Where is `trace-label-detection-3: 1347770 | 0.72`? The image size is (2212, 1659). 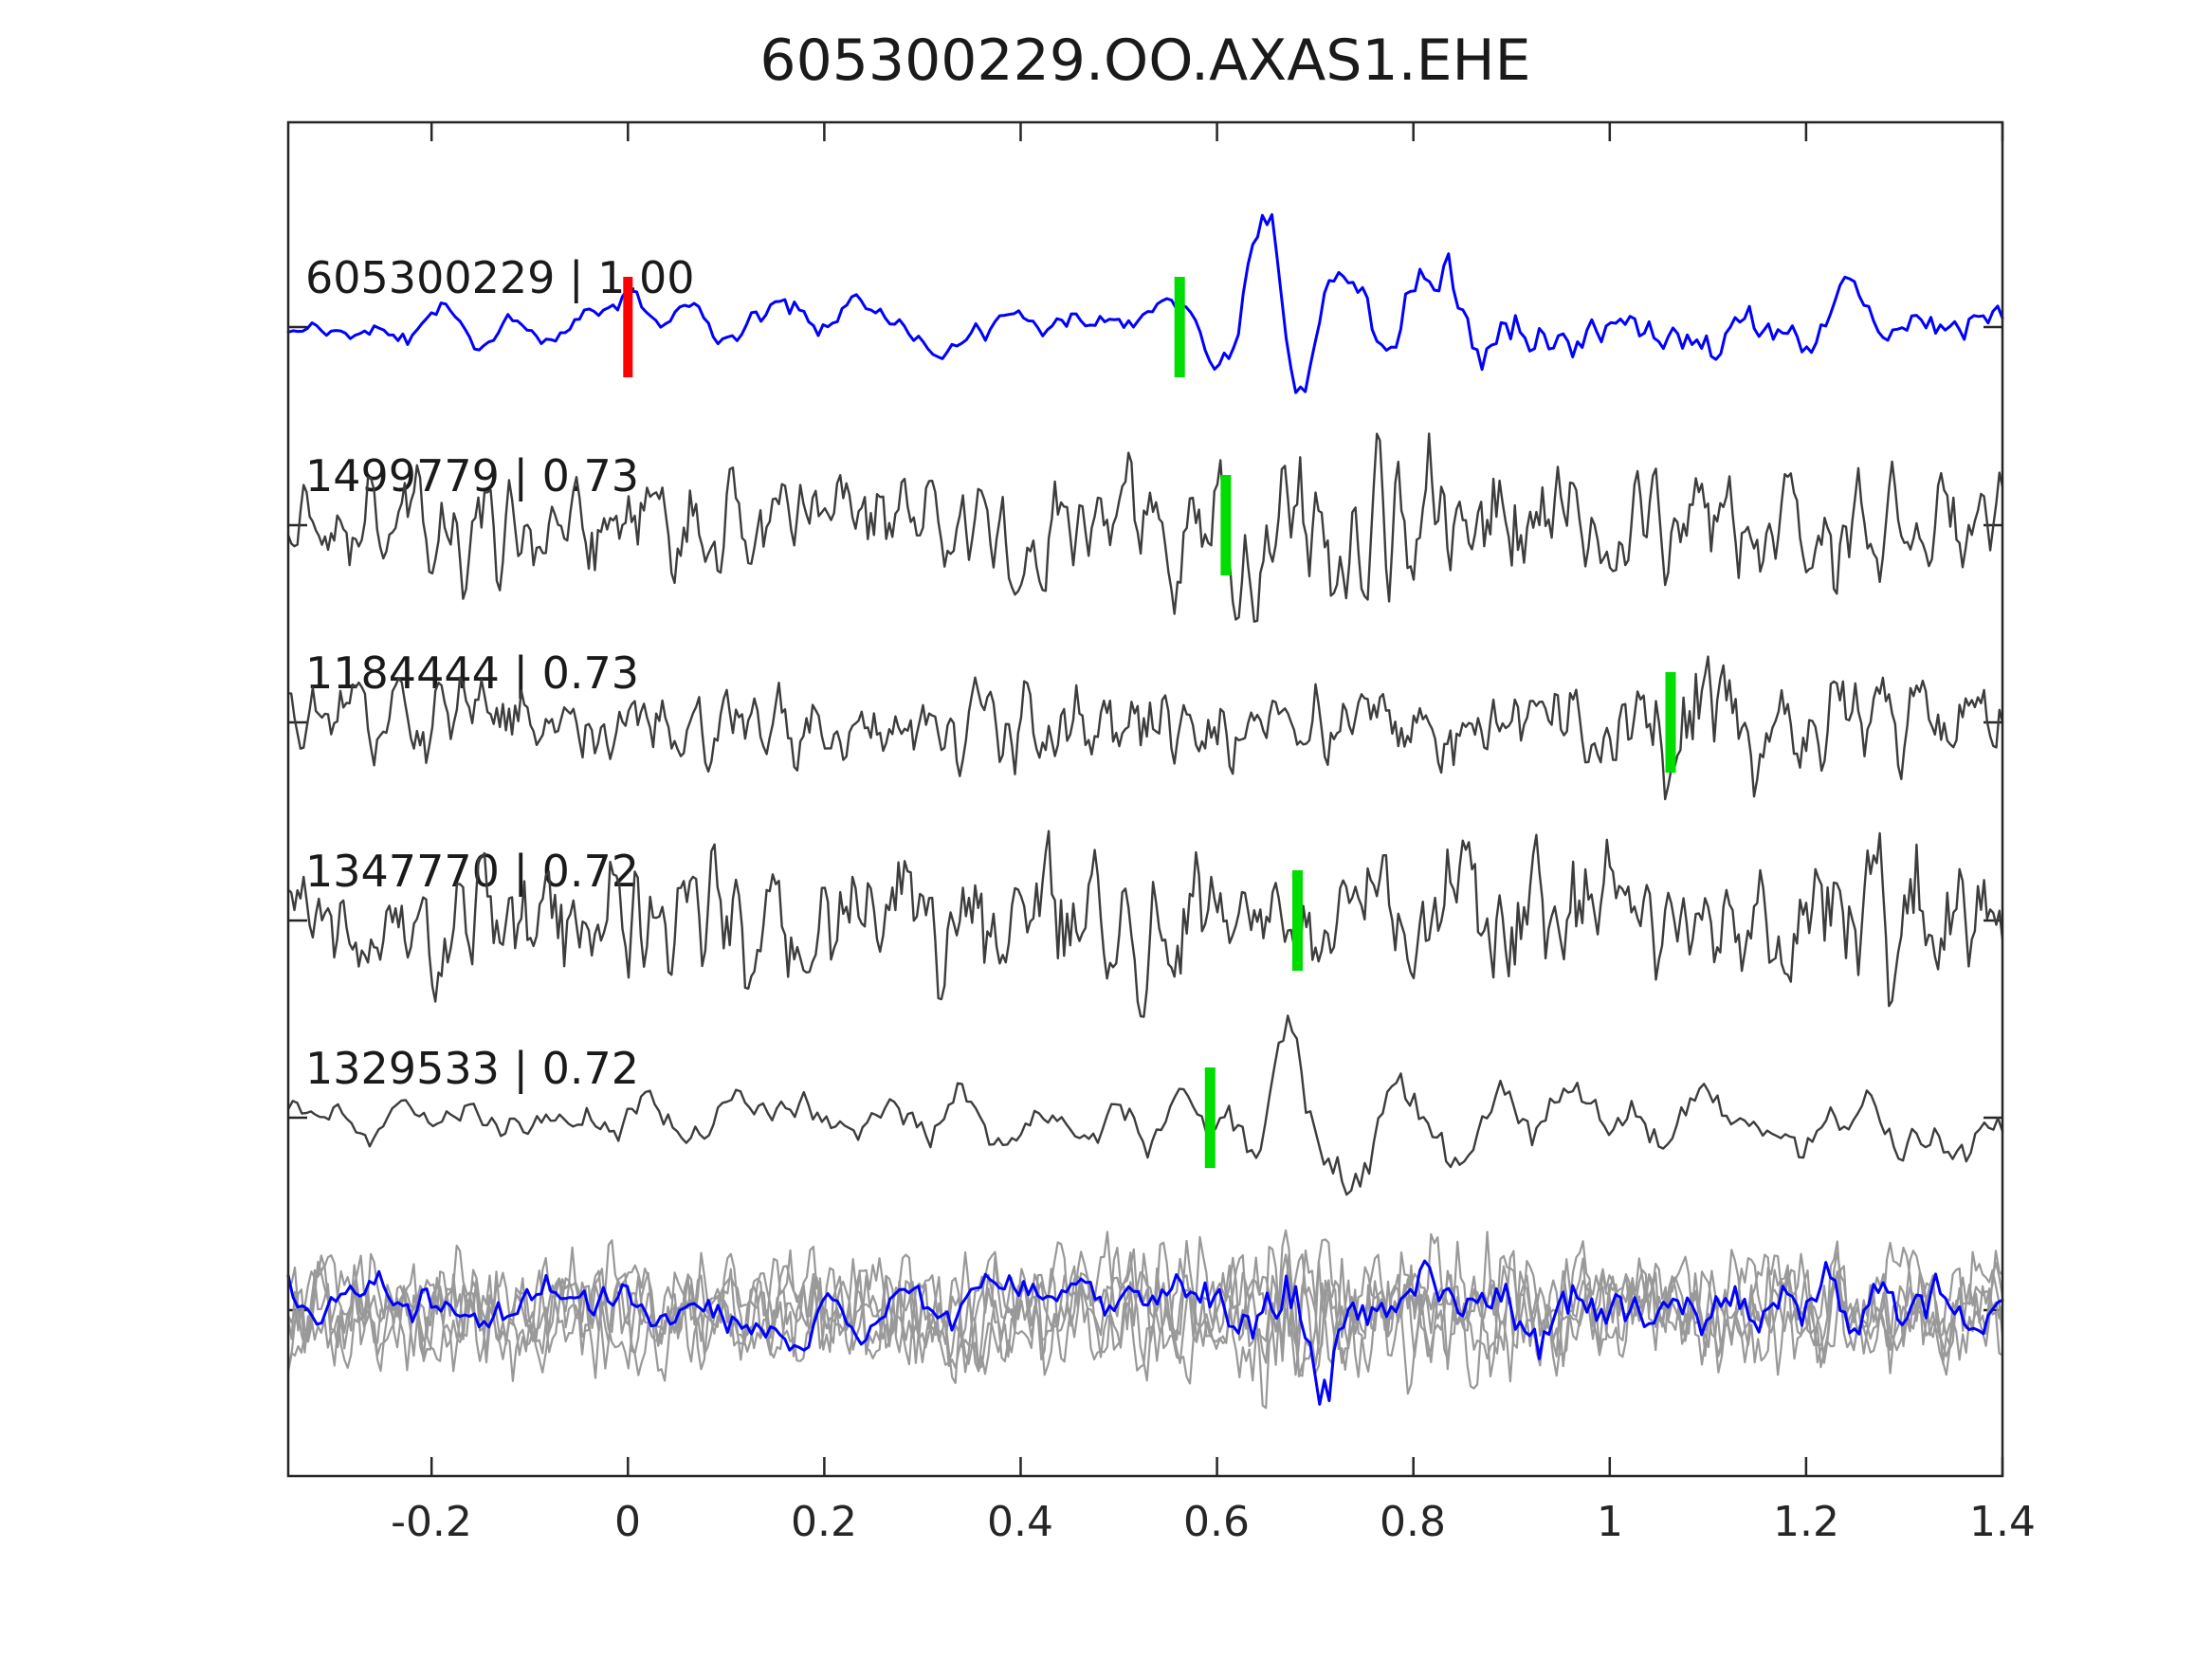 trace-label-detection-3: 1347770 | 0.72 is located at coordinates (472, 872).